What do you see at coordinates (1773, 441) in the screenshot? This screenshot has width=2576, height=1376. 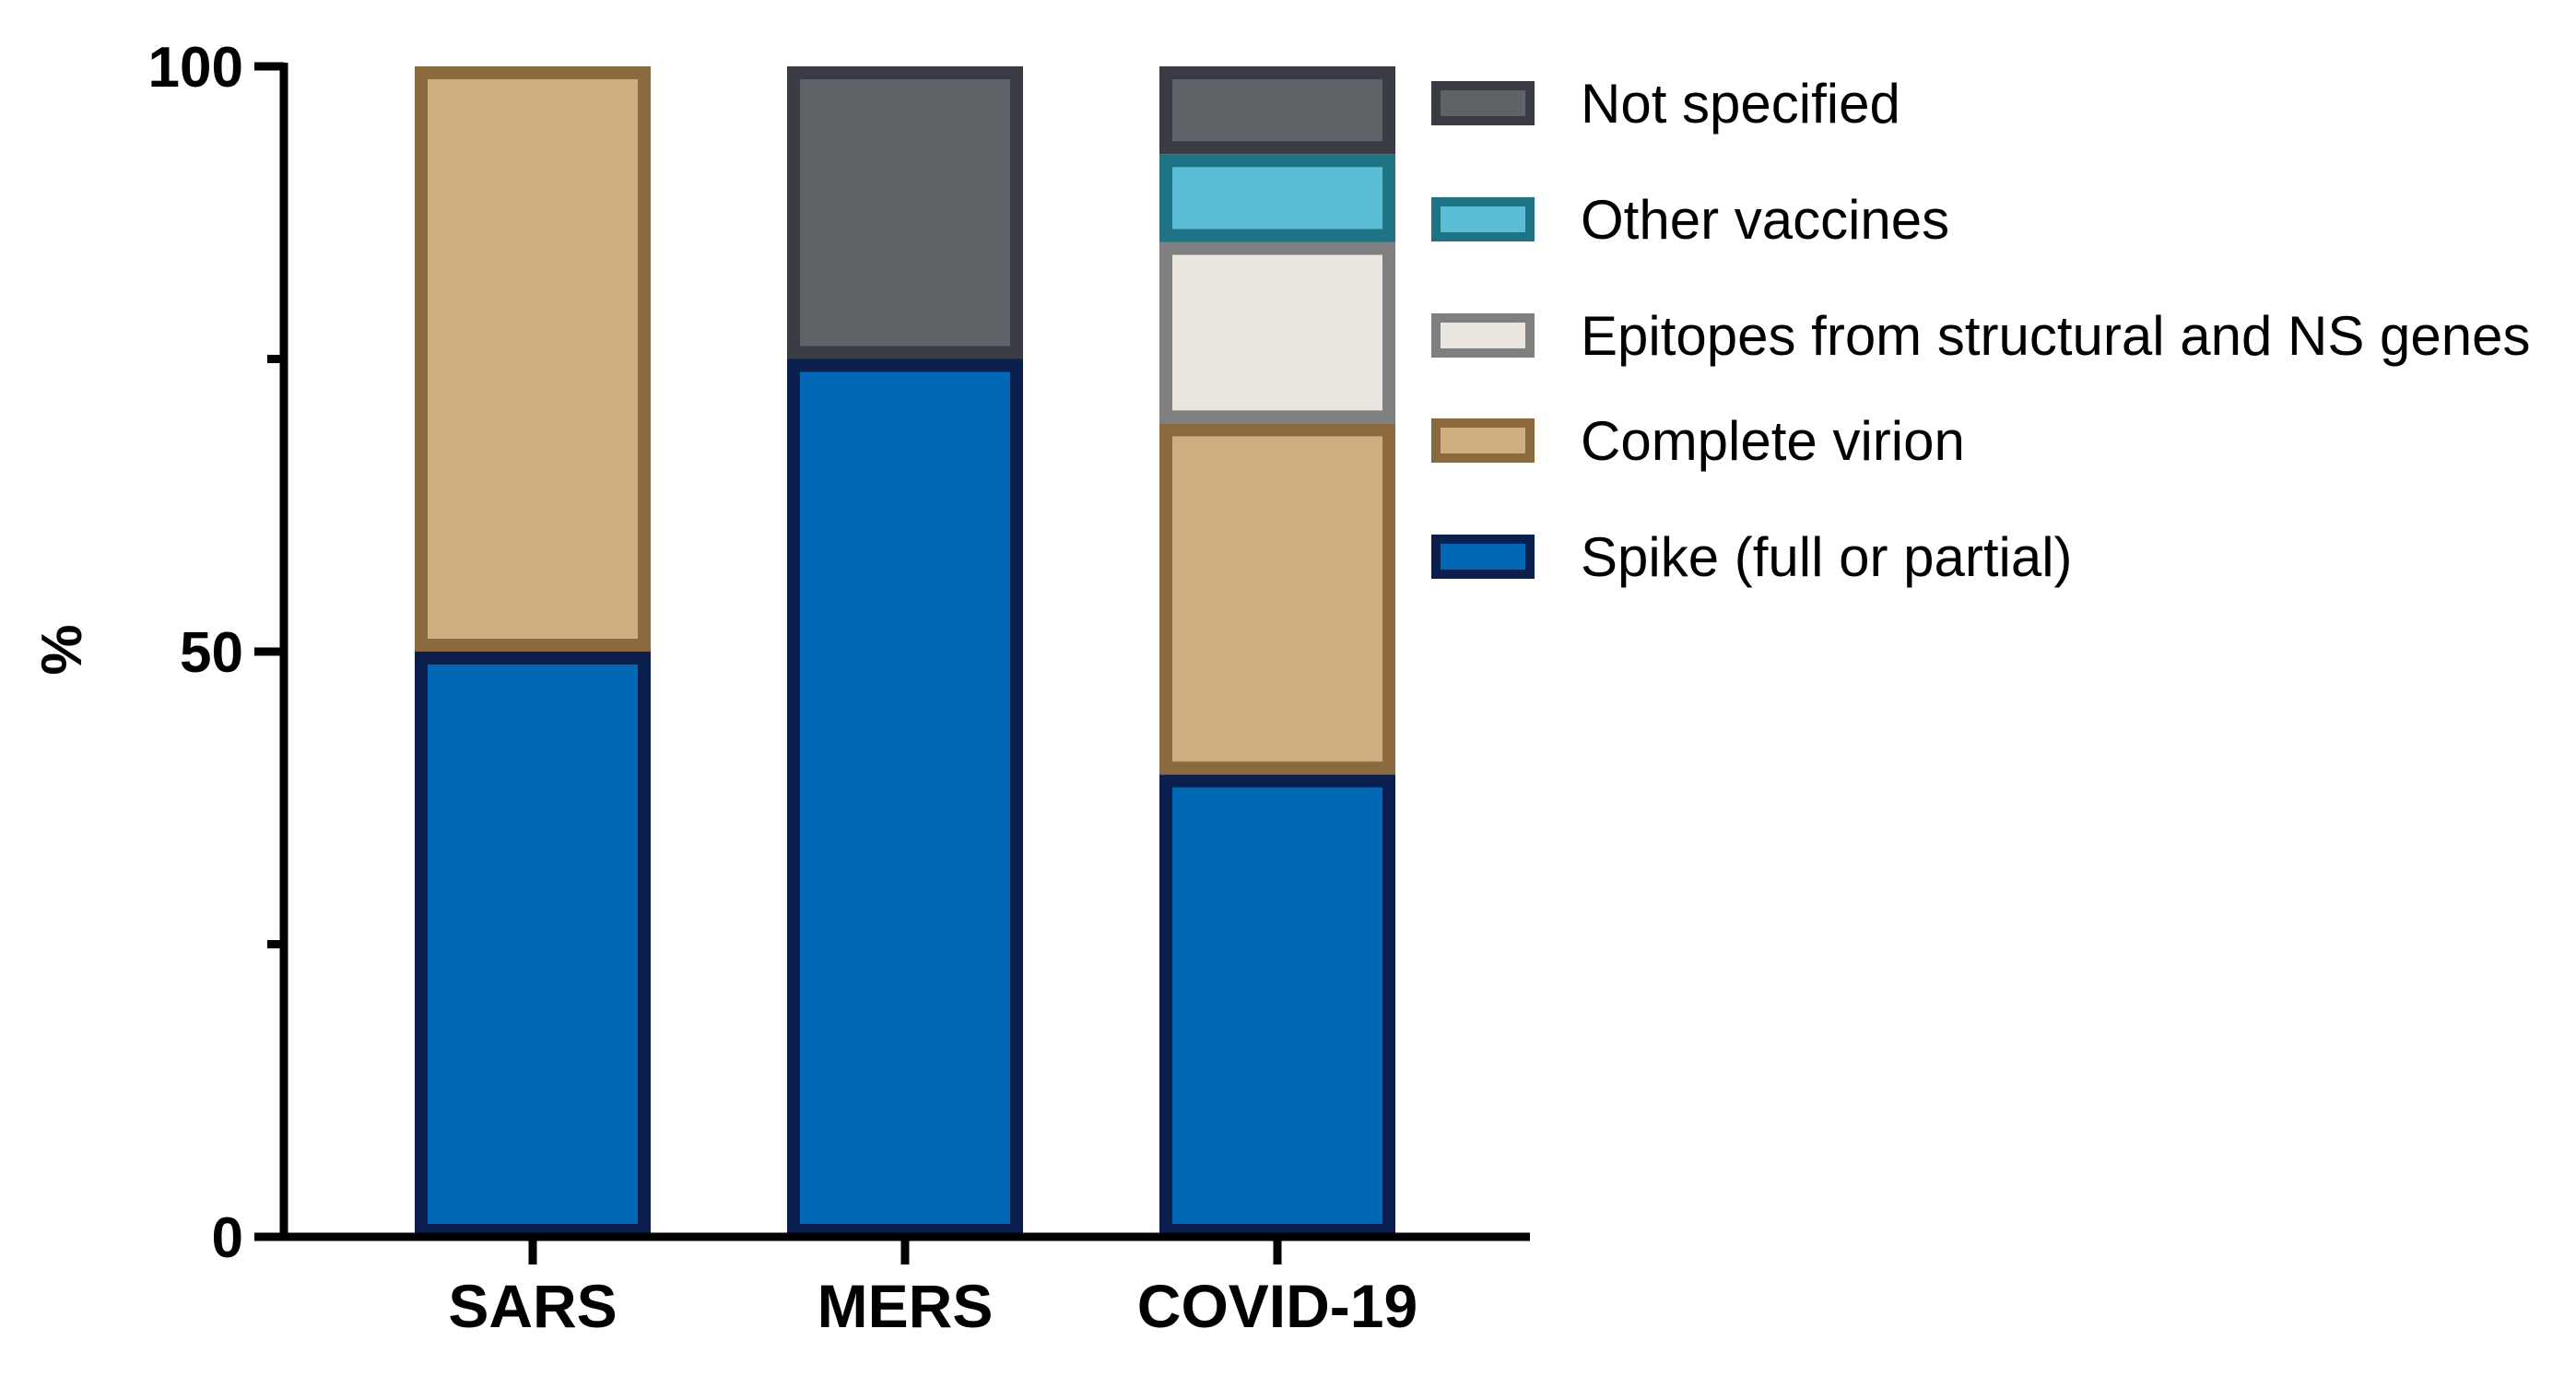 I see `legend-label-complete-virion: Complete virion` at bounding box center [1773, 441].